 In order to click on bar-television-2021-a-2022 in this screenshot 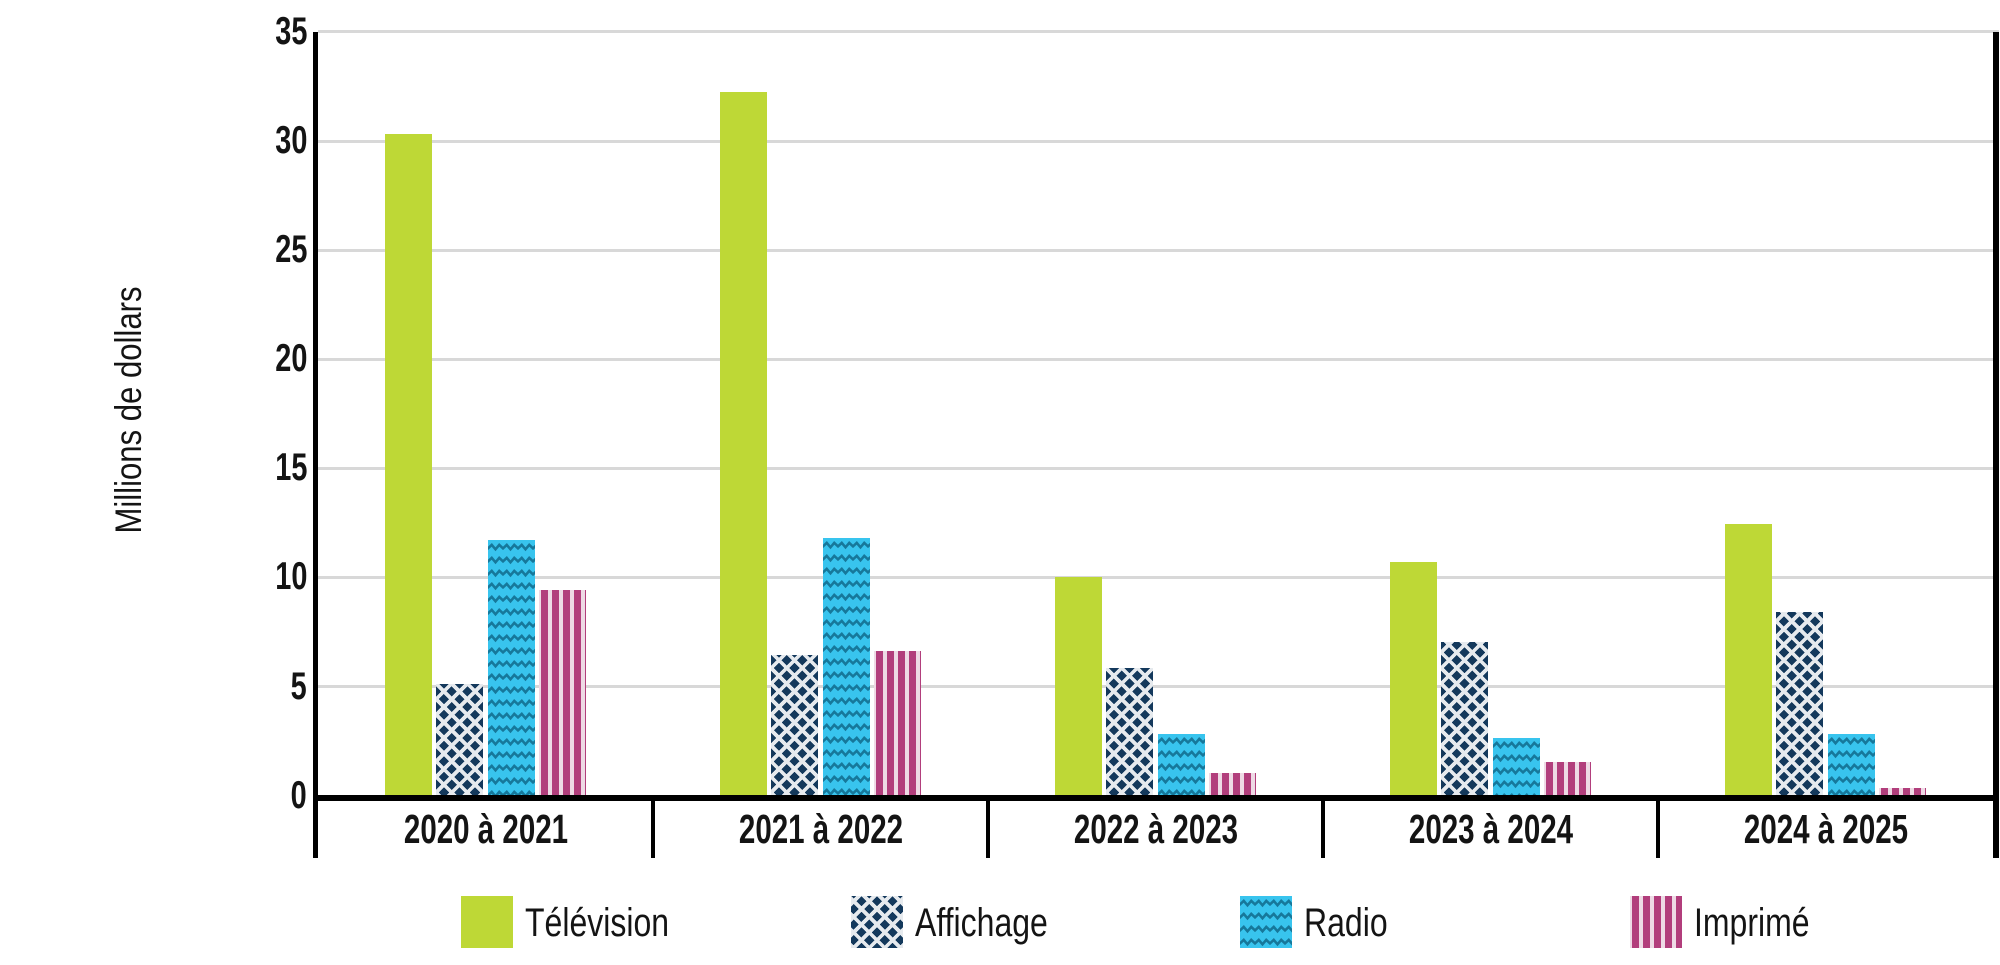, I will do `click(743, 443)`.